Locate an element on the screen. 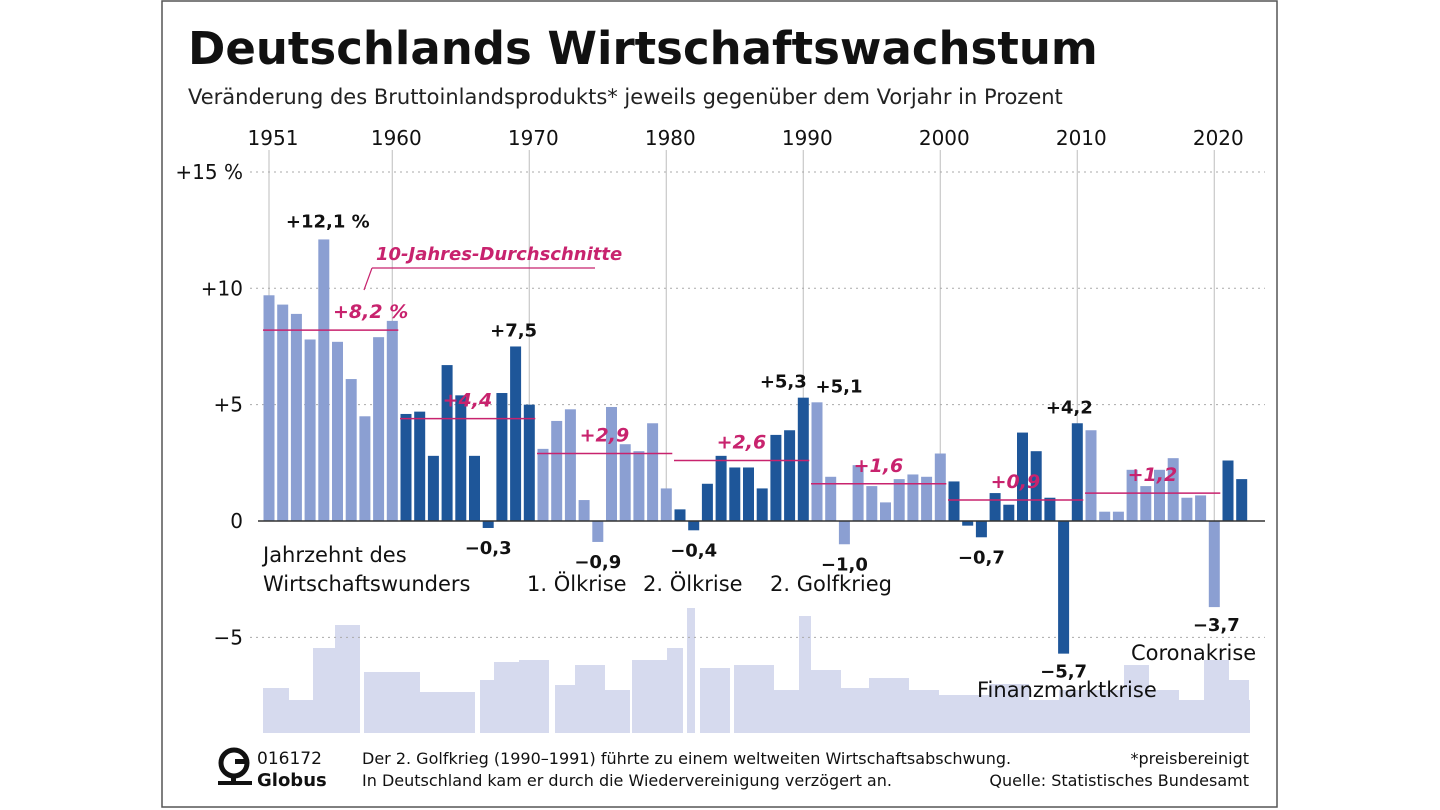 The image size is (1440, 810). avg-legend-pointer is located at coordinates (368, 279).